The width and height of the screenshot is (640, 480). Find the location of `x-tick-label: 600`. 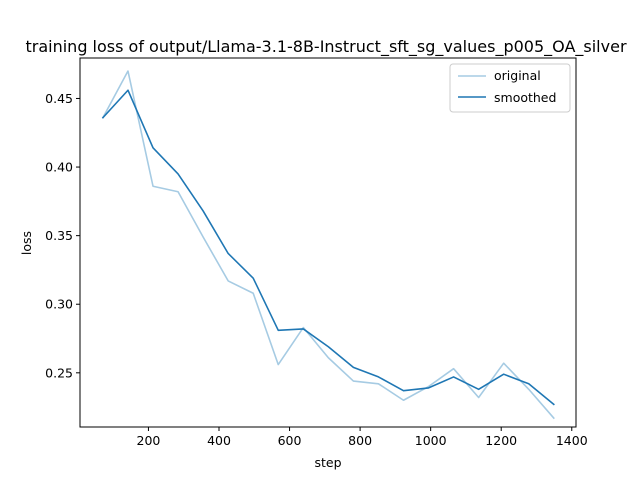

x-tick-label: 600 is located at coordinates (290, 440).